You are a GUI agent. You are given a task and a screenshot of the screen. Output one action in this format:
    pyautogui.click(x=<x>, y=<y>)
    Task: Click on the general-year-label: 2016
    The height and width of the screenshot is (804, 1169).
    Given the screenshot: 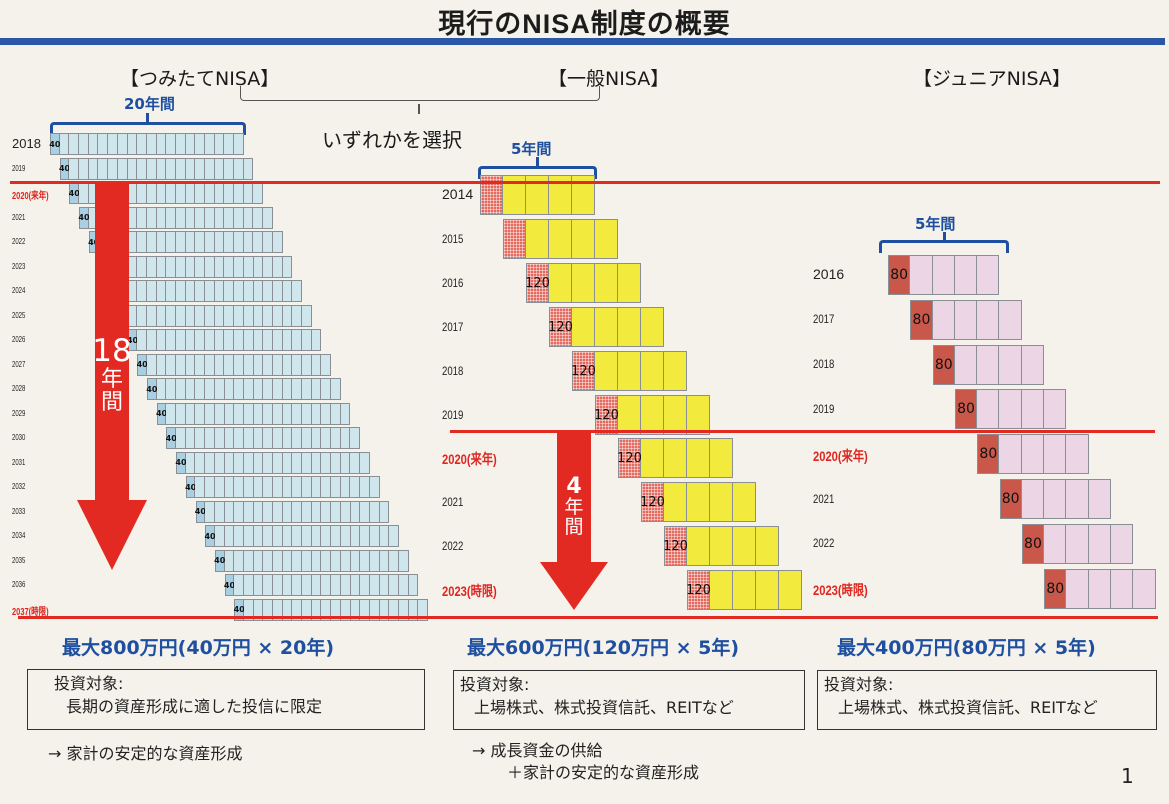 What is the action you would take?
    pyautogui.click(x=453, y=282)
    